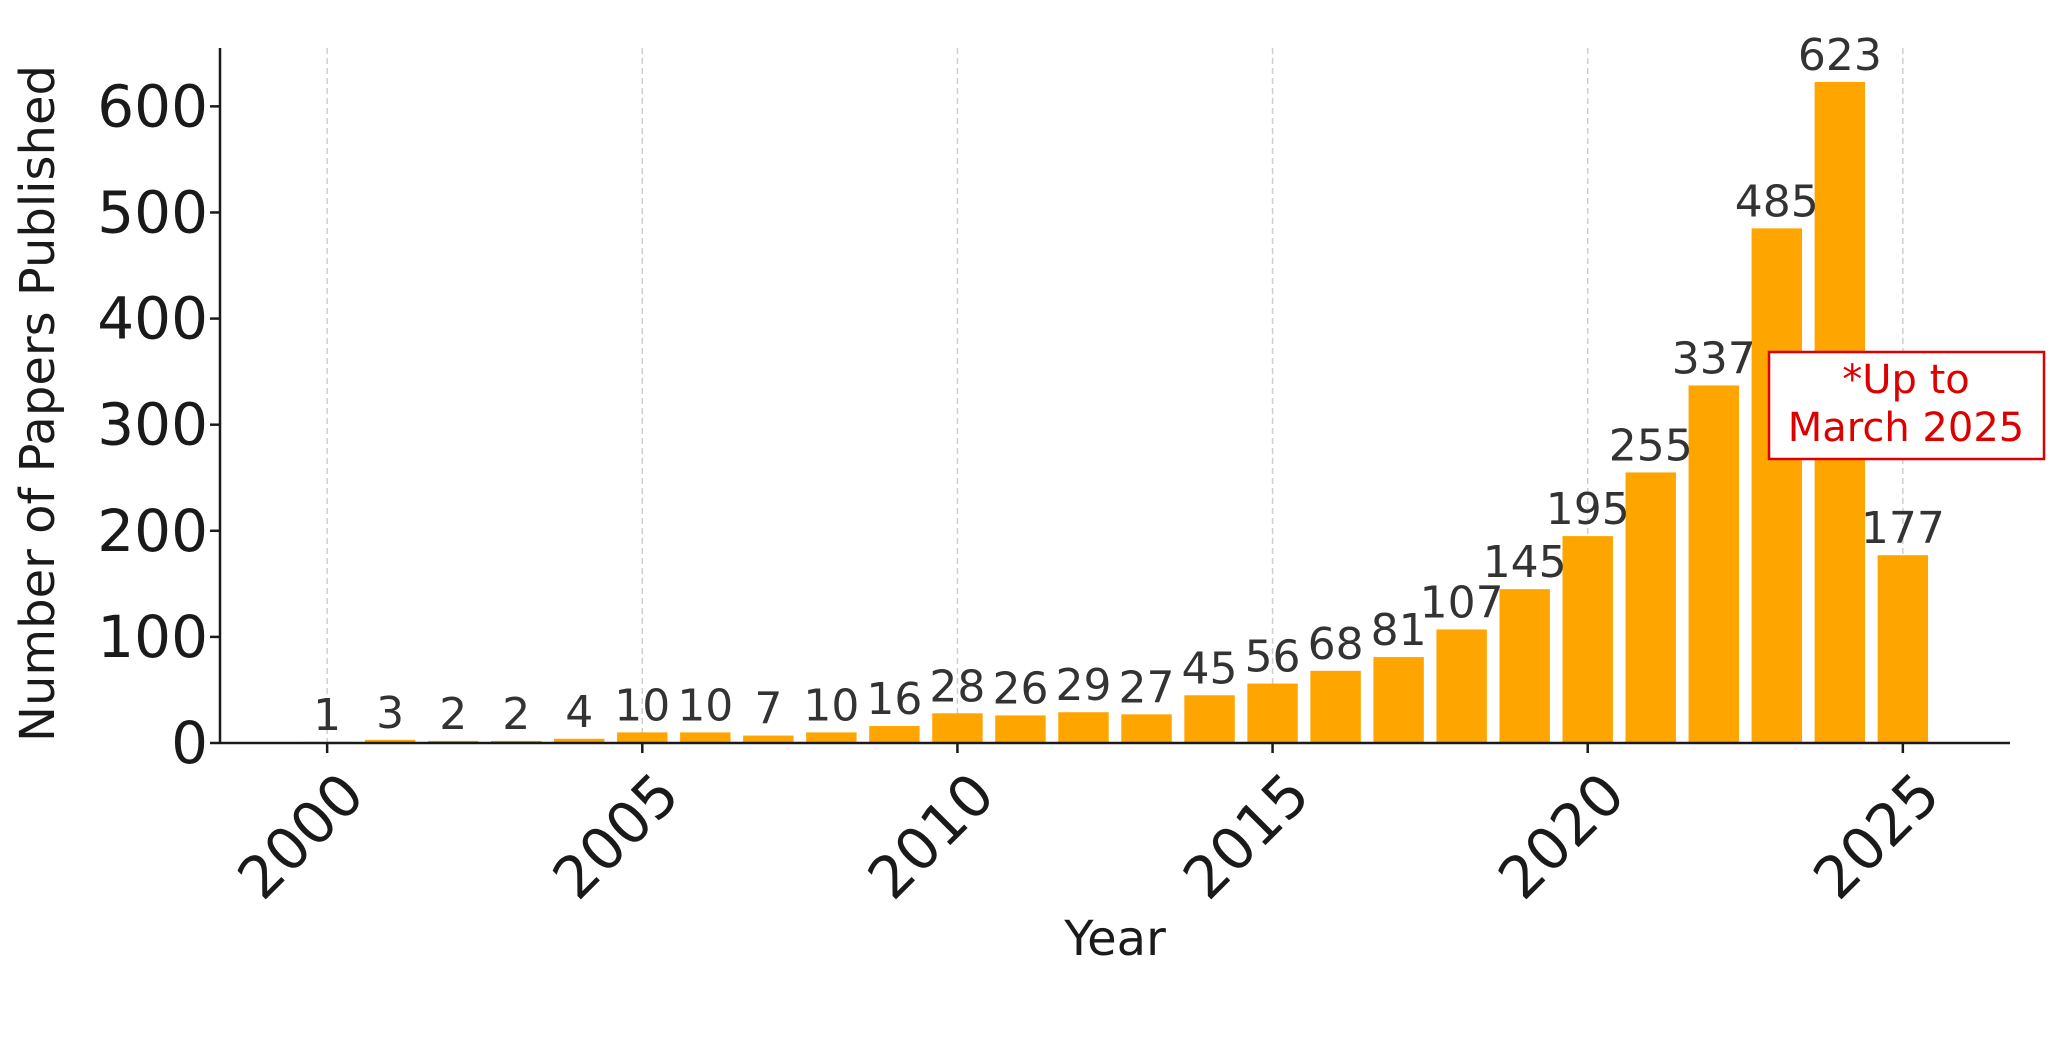 The image size is (2068, 1056). Describe the element at coordinates (768, 739) in the screenshot. I see `bar-2007` at that location.